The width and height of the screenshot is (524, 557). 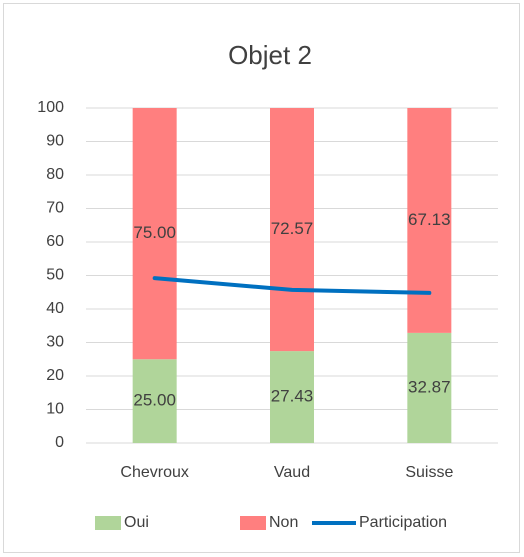 What do you see at coordinates (429, 472) in the screenshot?
I see `x-tick-label: Suisse` at bounding box center [429, 472].